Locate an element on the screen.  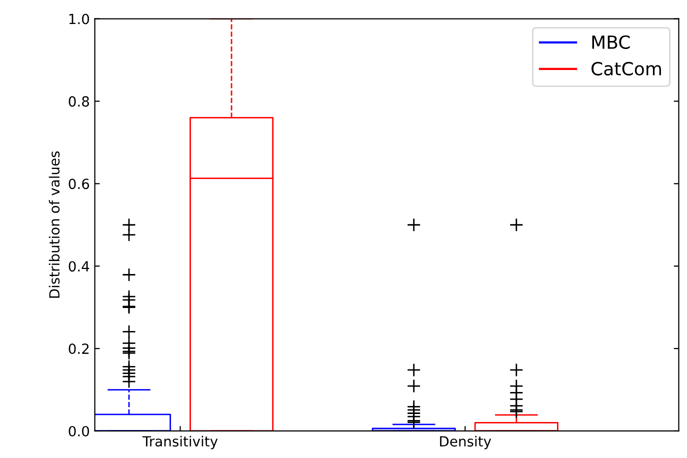
y-axis-title: Distribution of values is located at coordinates (54, 224).